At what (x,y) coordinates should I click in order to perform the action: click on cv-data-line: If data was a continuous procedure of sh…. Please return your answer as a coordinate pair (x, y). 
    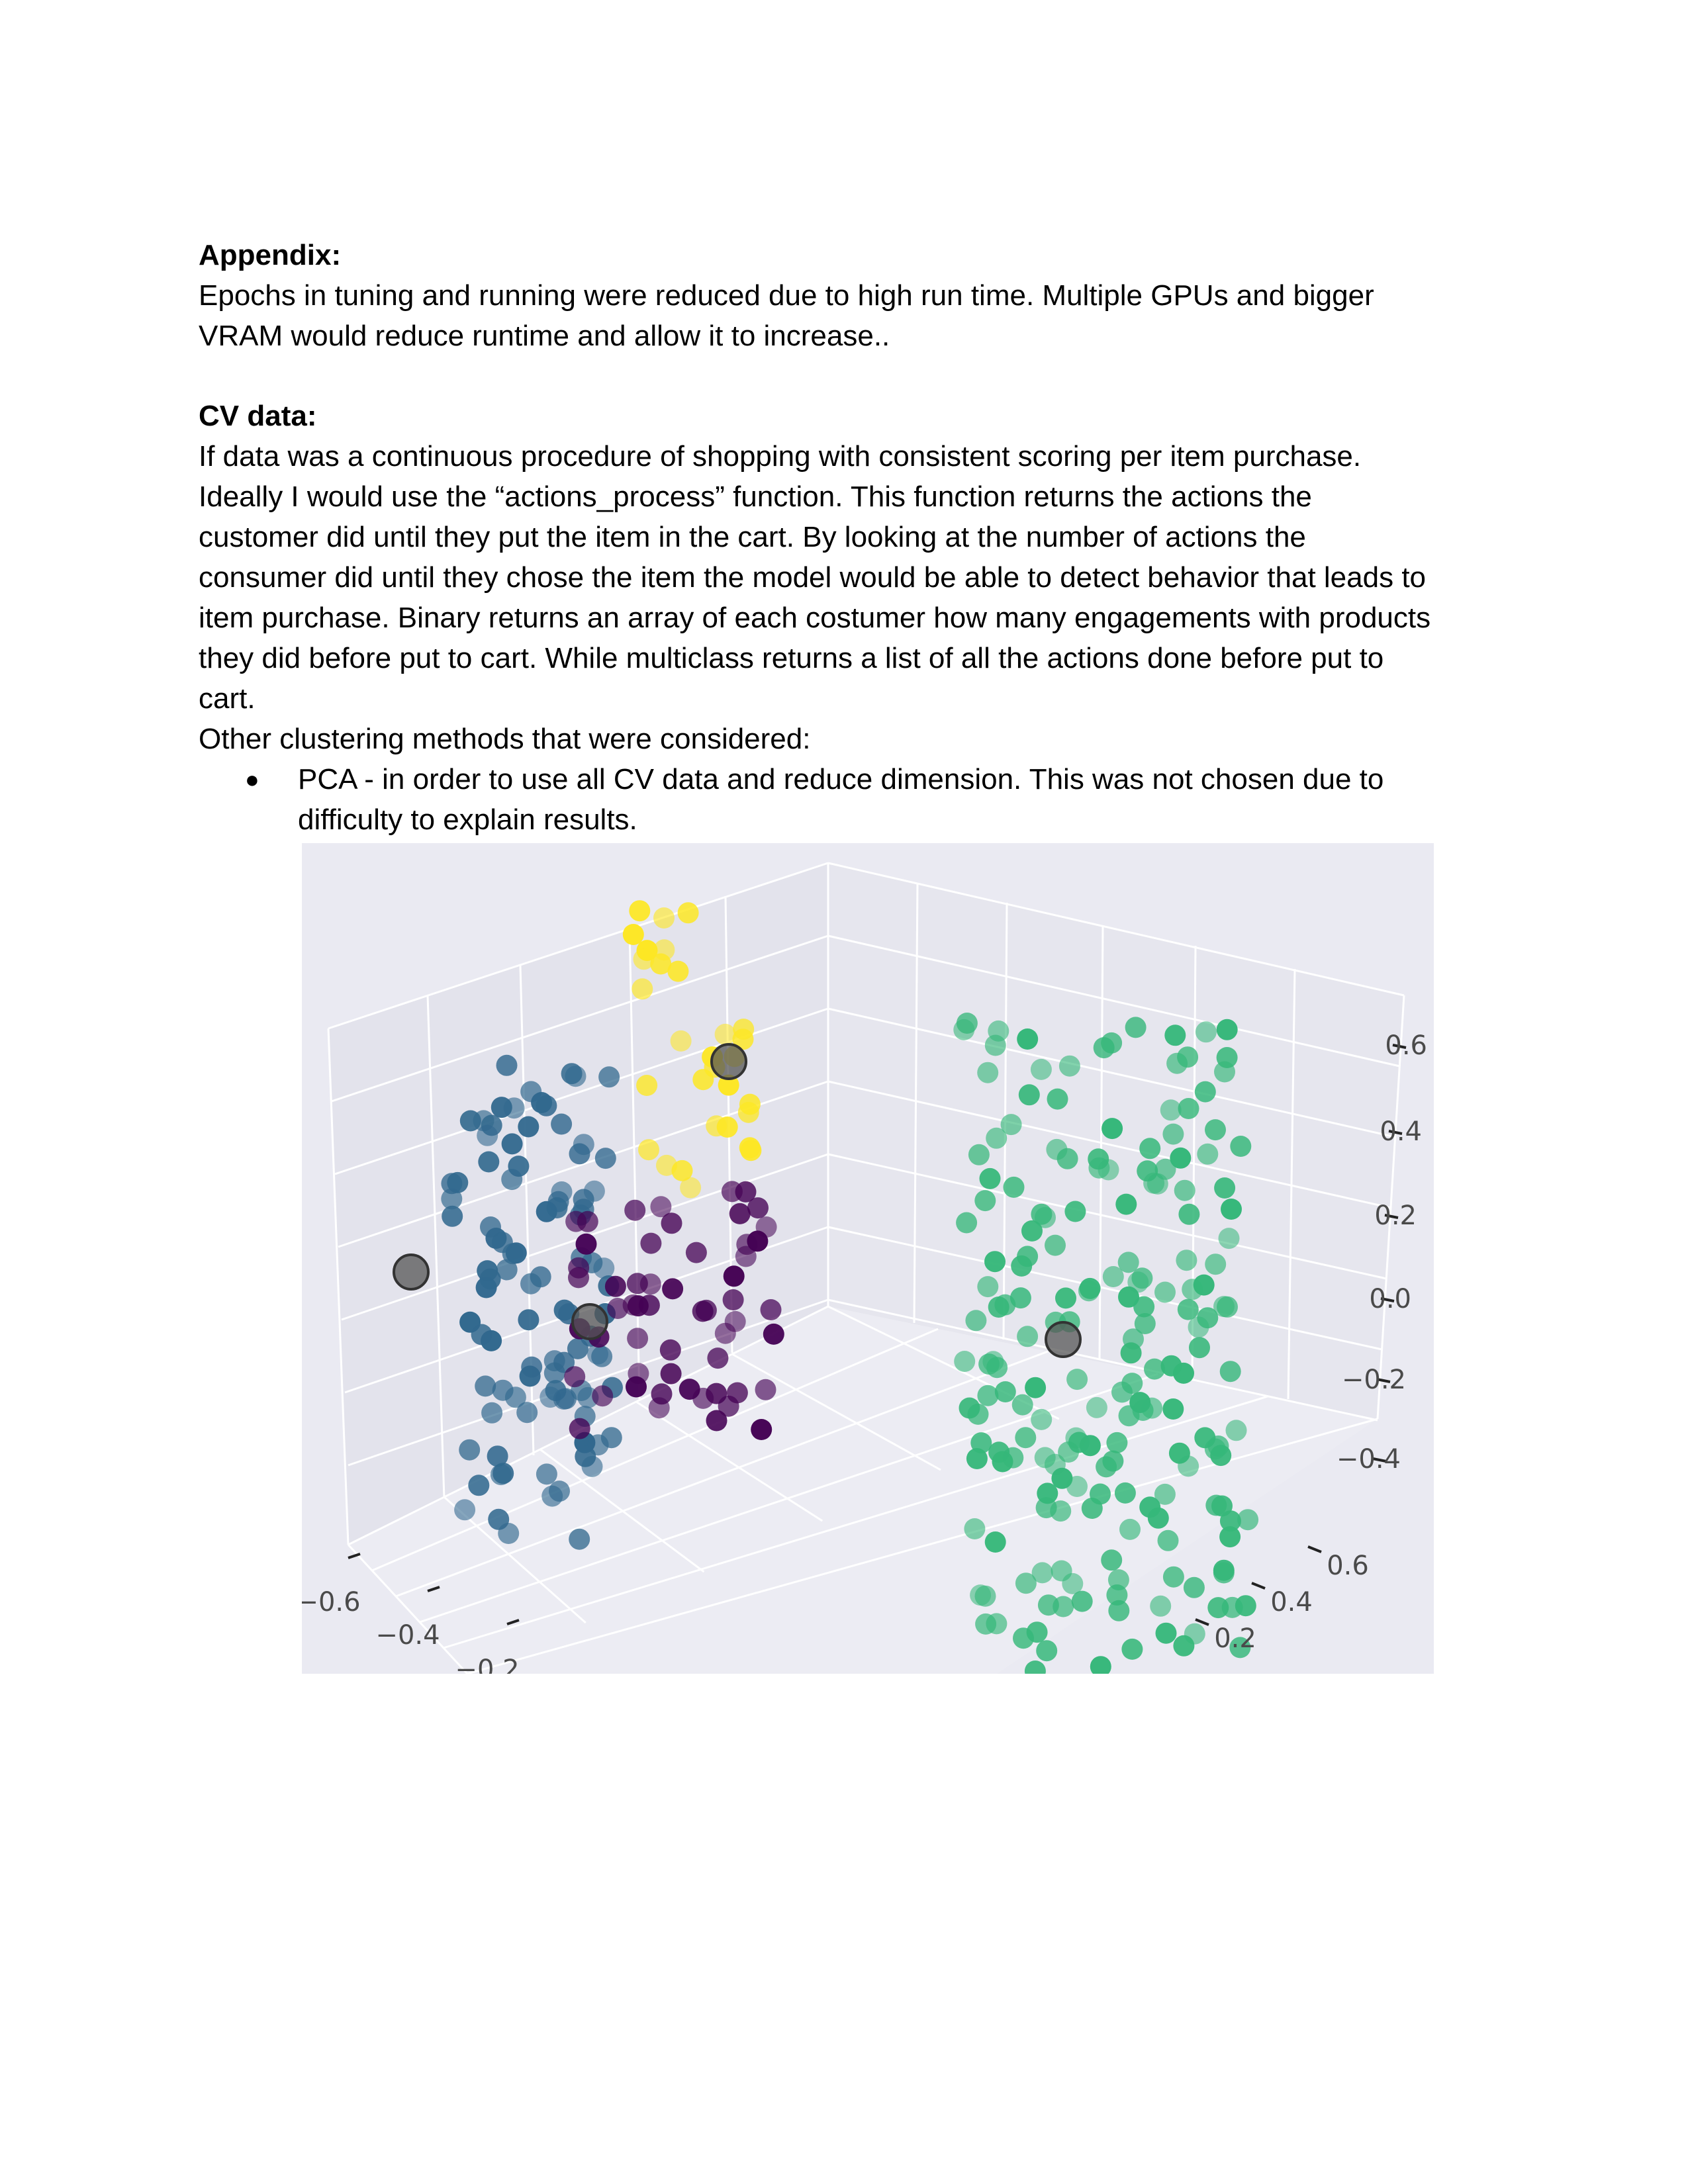
    Looking at the image, I should click on (780, 456).